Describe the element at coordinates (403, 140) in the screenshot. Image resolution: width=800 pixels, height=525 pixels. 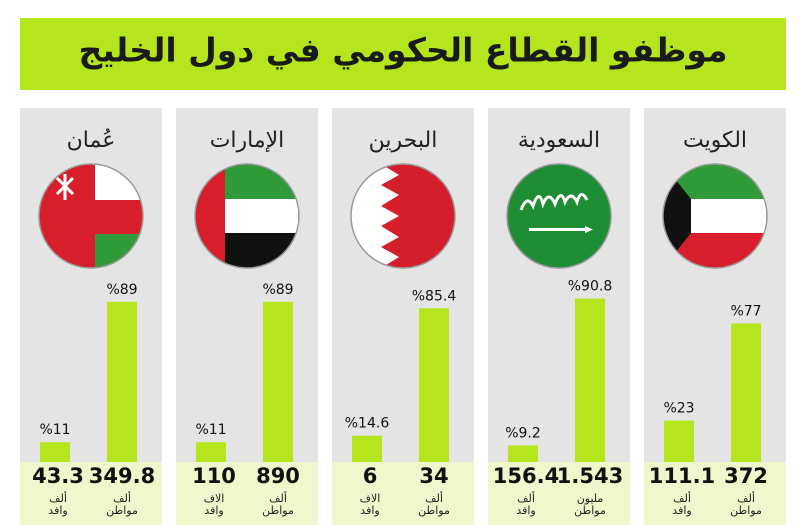
I see `country-name: البحرين` at that location.